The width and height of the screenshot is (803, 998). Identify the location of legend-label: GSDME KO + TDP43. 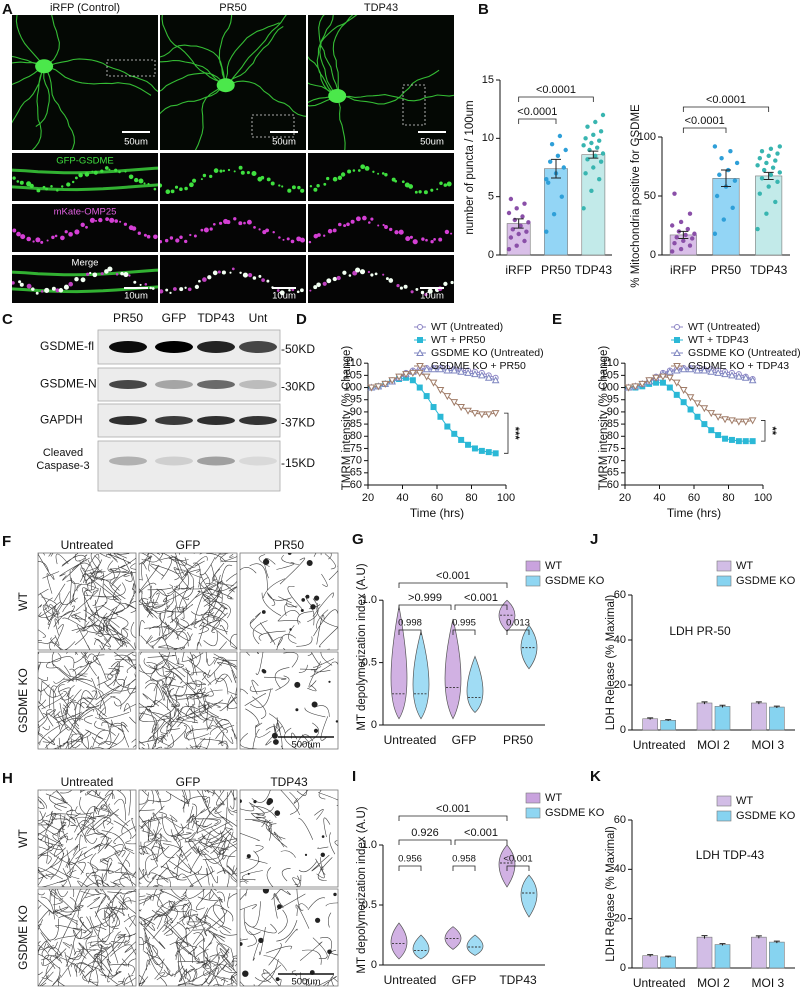
(738, 366).